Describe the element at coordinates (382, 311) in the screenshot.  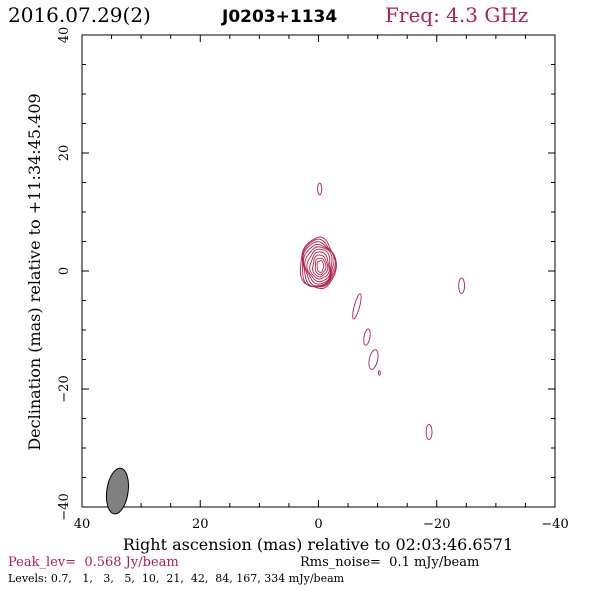
I see `contour-layer` at that location.